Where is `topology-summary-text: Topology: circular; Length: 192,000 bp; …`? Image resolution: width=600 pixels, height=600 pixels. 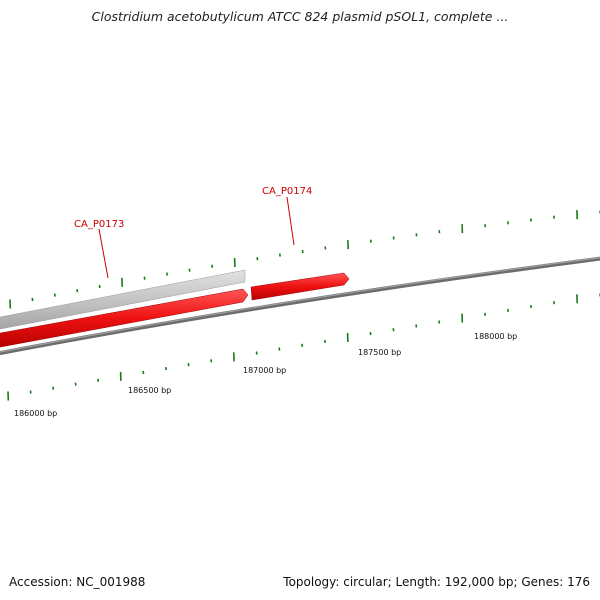
topology-summary-text: Topology: circular; Length: 192,000 bp; … is located at coordinates (436, 582).